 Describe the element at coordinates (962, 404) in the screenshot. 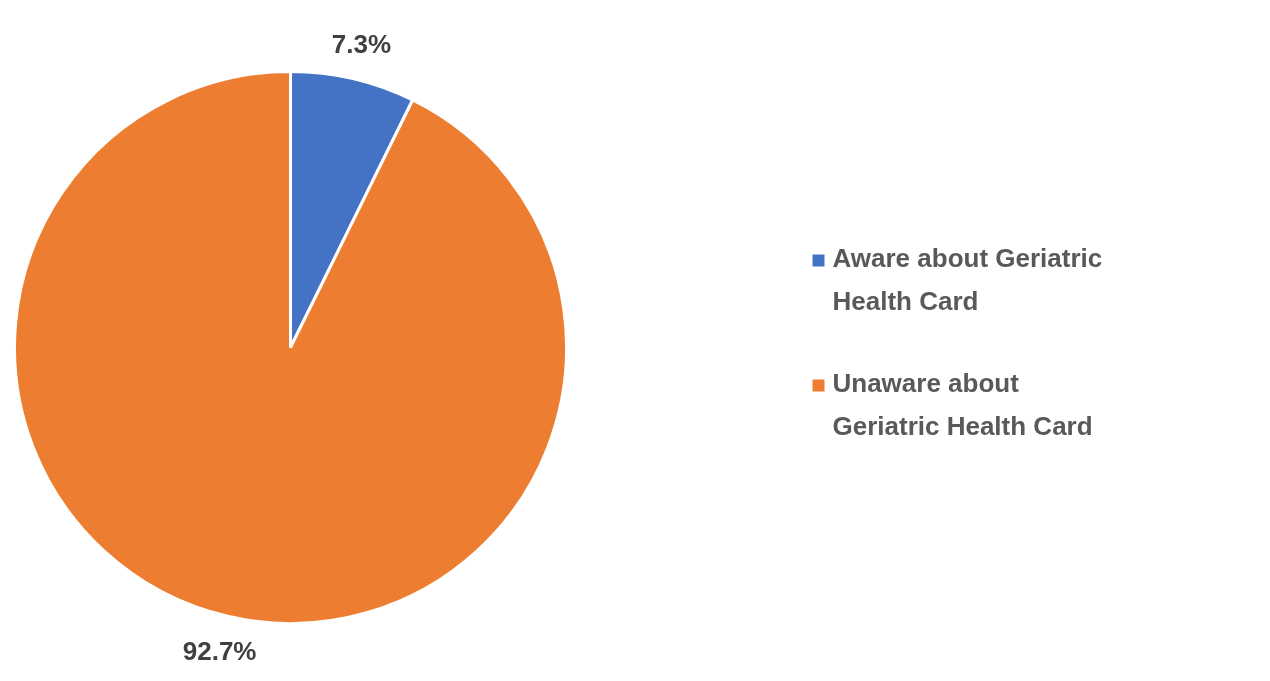

I see `legend-label: Unaware about Geriatric Health Card` at that location.